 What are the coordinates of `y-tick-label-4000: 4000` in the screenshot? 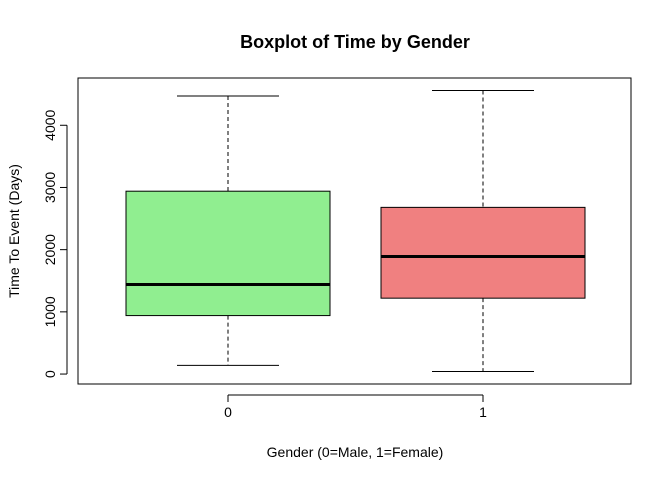 It's located at (50, 124).